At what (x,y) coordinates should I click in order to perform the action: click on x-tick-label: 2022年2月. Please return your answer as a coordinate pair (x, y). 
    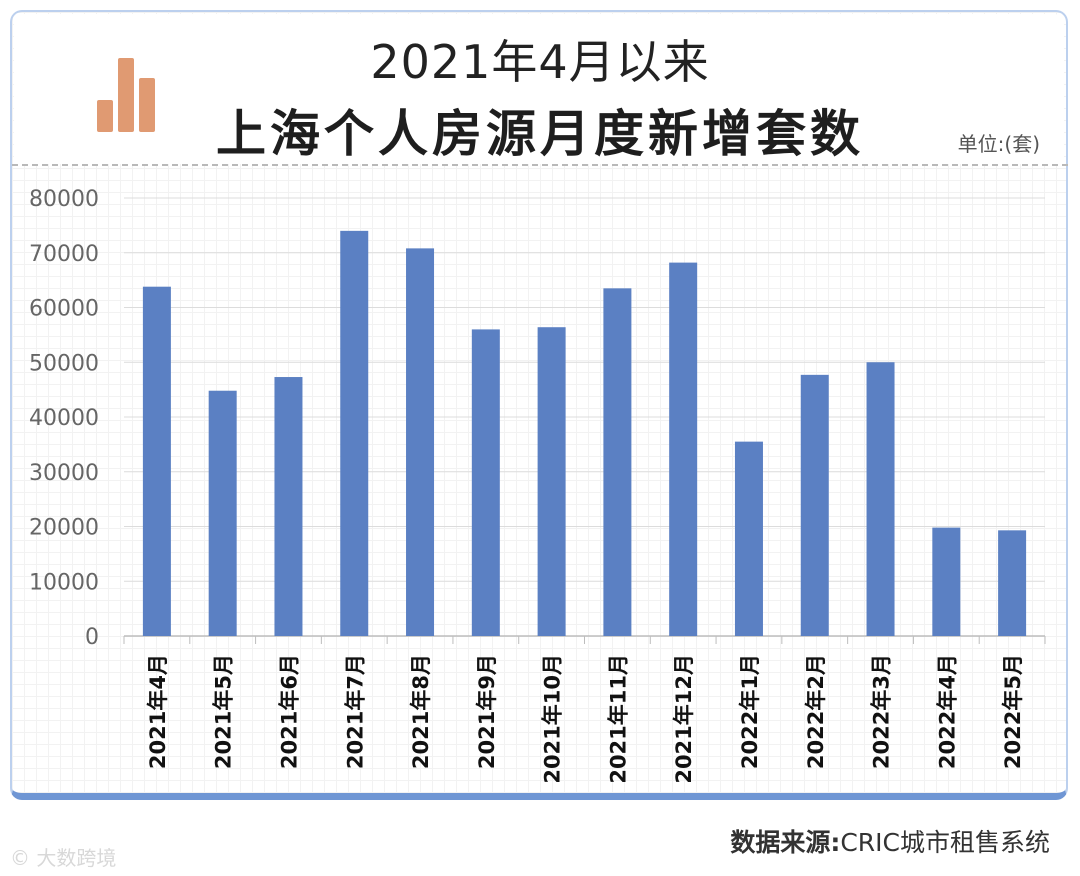
    Looking at the image, I should click on (816, 711).